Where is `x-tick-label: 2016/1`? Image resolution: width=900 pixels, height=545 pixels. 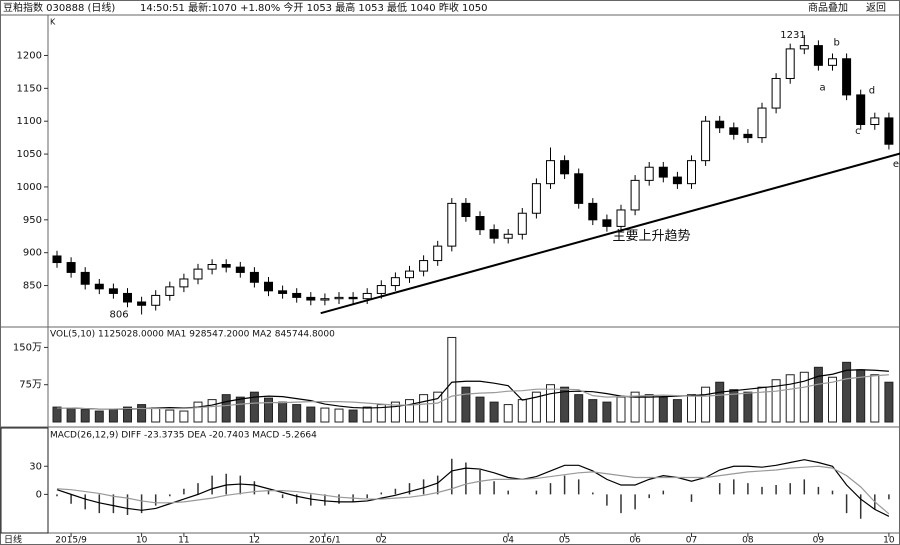 x-tick-label: 2016/1 is located at coordinates (325, 540).